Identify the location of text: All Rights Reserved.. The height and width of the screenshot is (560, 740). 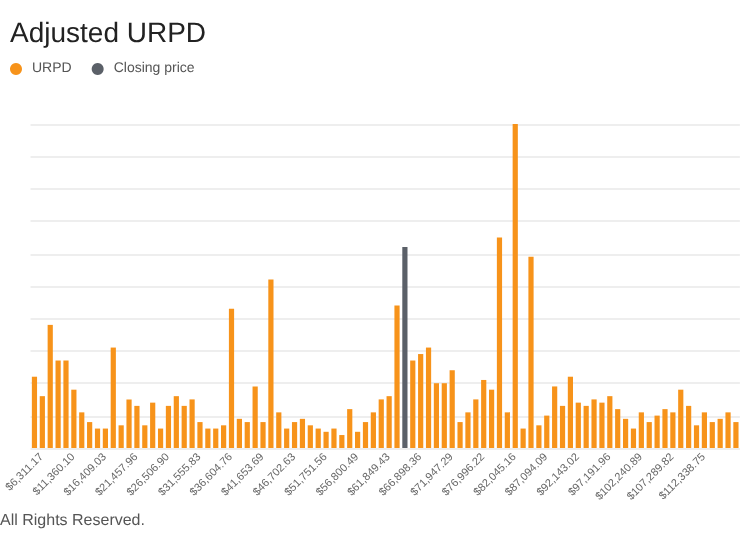
(72, 520).